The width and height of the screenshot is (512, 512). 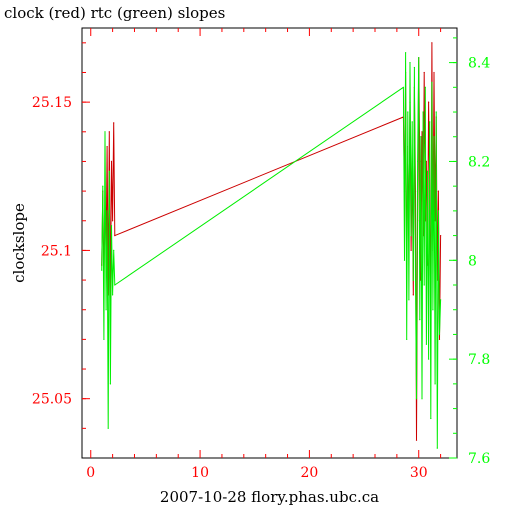 I want to click on y-right-tick-label-4: 8.4, so click(x=479, y=64).